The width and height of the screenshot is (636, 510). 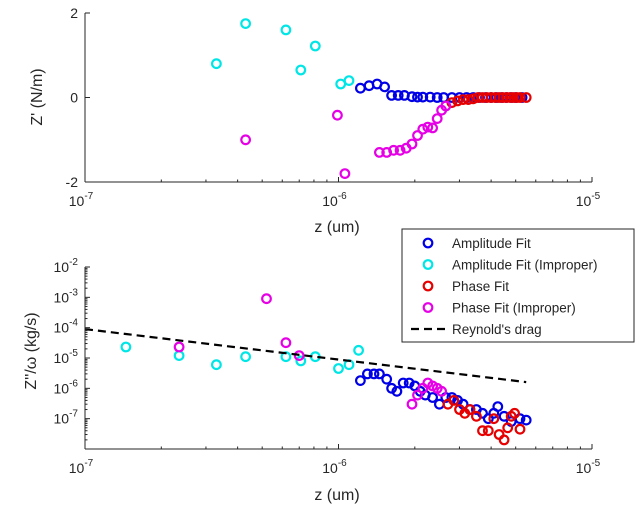 I want to click on legend-label: Phase Fit, so click(x=480, y=286).